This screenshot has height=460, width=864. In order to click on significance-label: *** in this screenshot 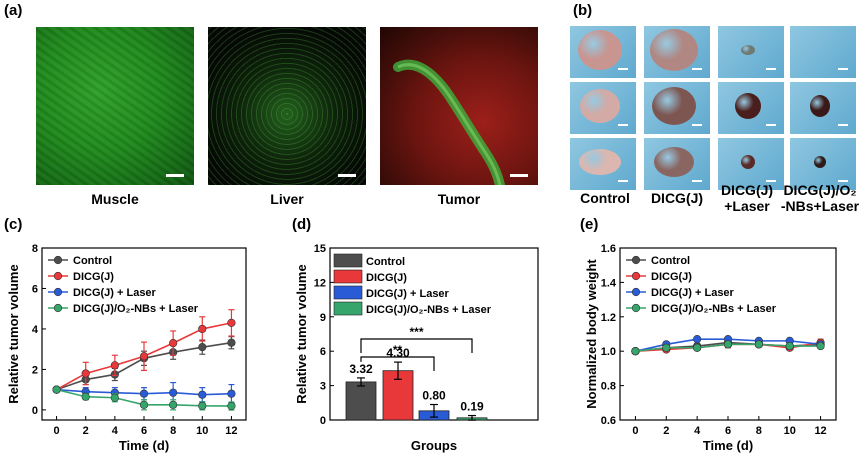, I will do `click(416, 332)`.